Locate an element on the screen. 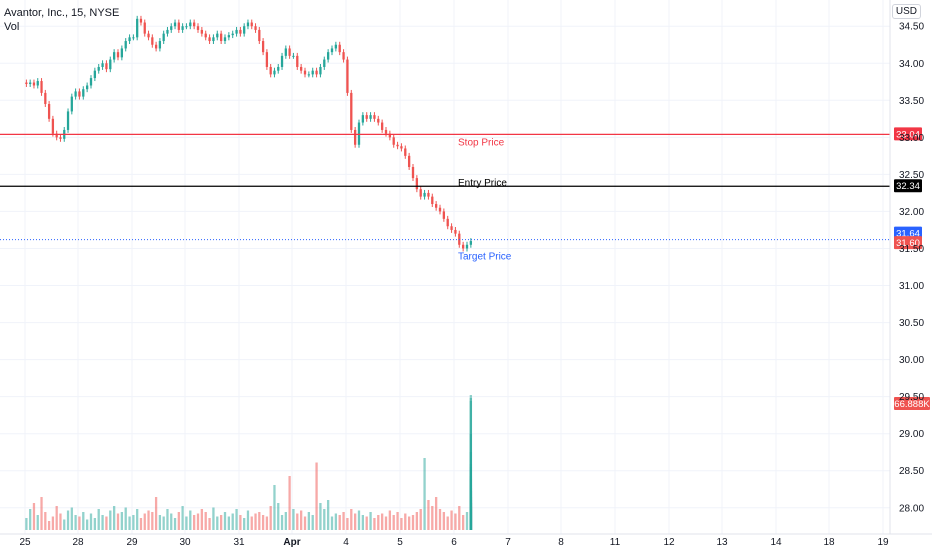  x-tick-label: 11 is located at coordinates (615, 542).